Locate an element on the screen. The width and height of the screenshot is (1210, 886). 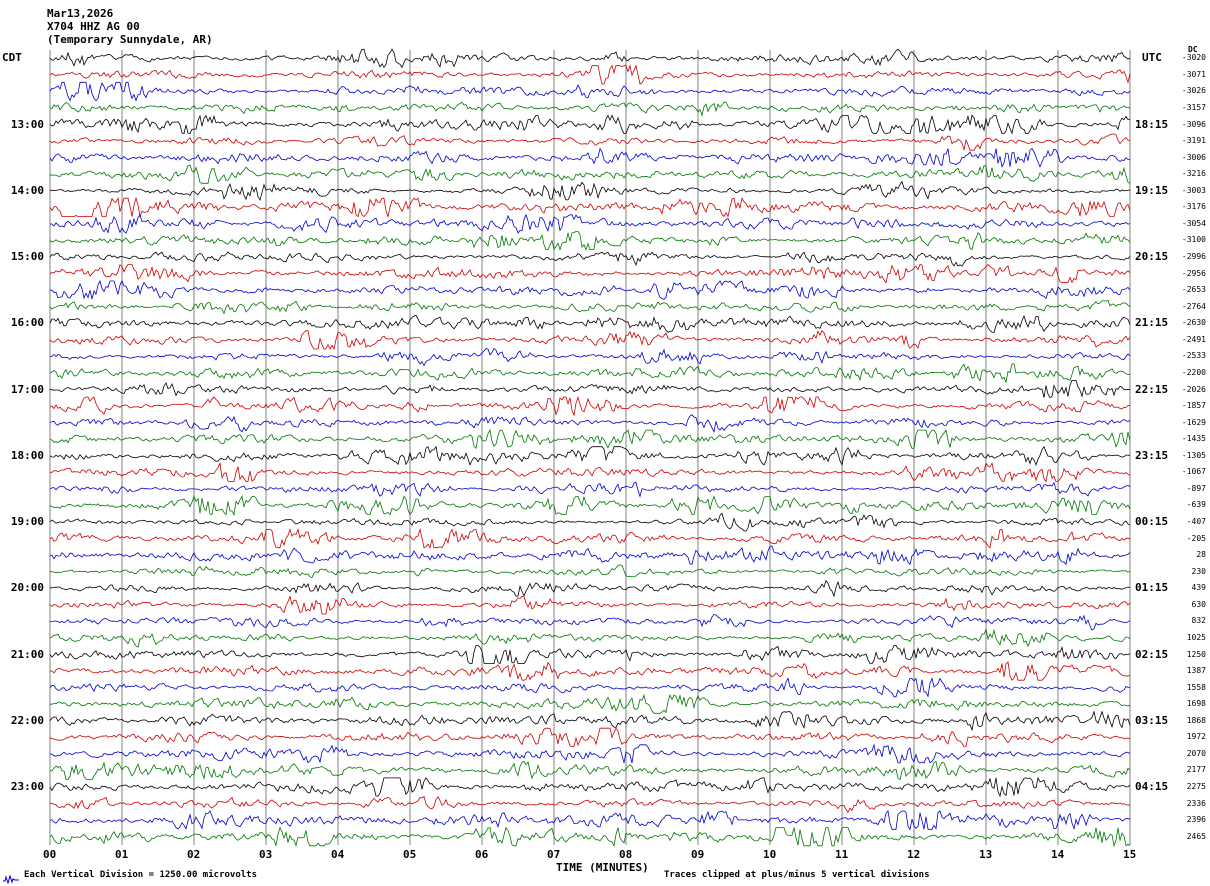
dc-offset-value: 2177 is located at coordinates (1196, 770).